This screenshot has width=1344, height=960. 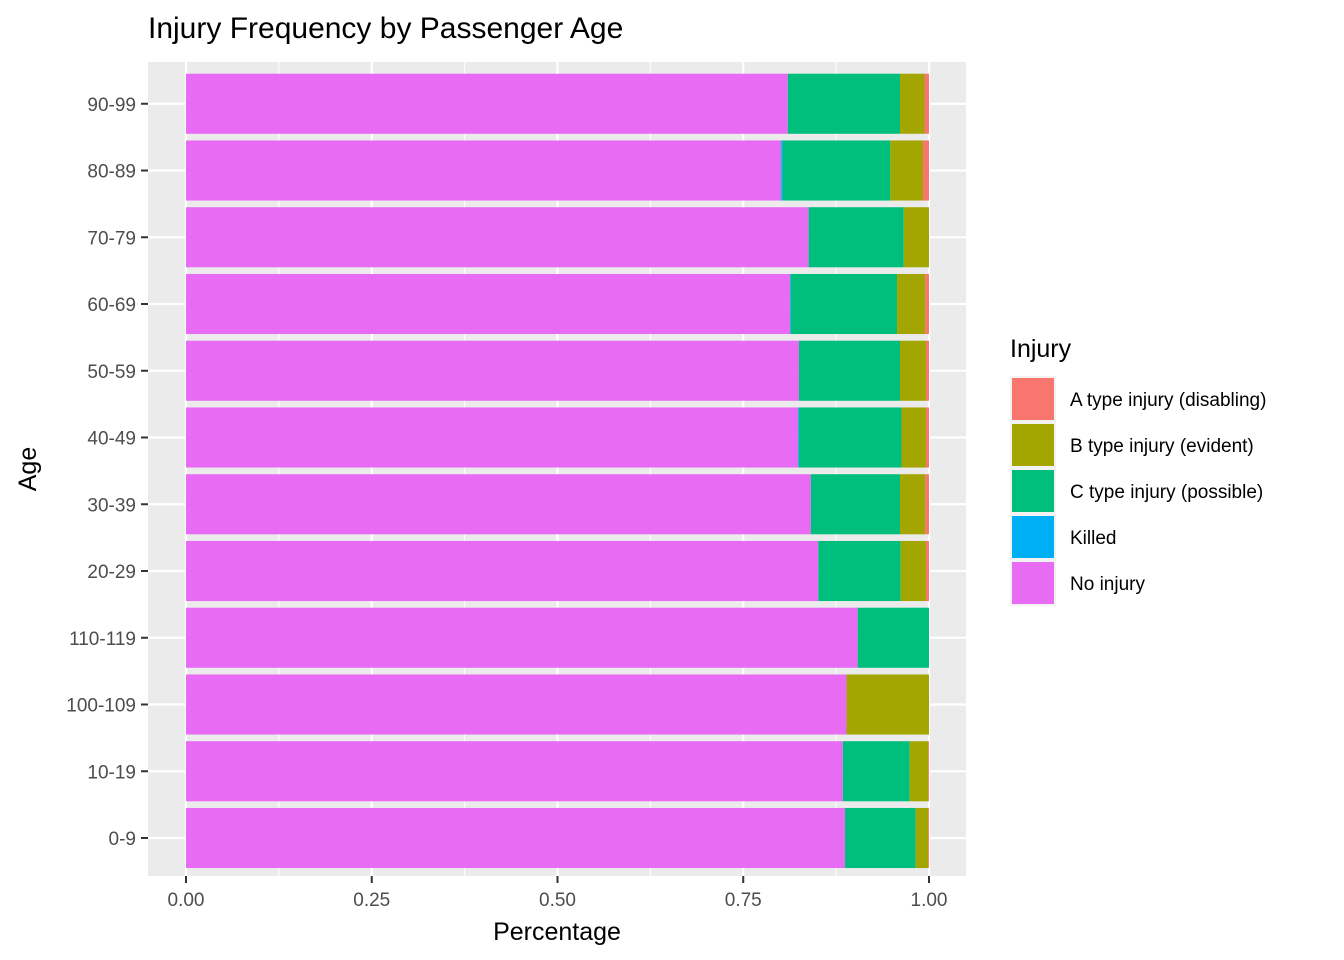 What do you see at coordinates (557, 932) in the screenshot?
I see `x-axis-title: Percentage` at bounding box center [557, 932].